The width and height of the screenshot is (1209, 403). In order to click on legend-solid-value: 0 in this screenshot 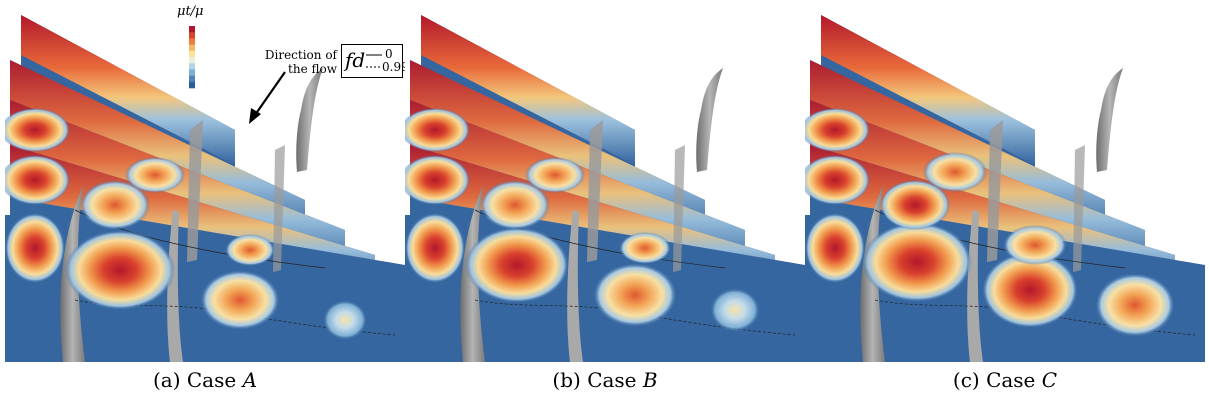, I will do `click(389, 54)`.